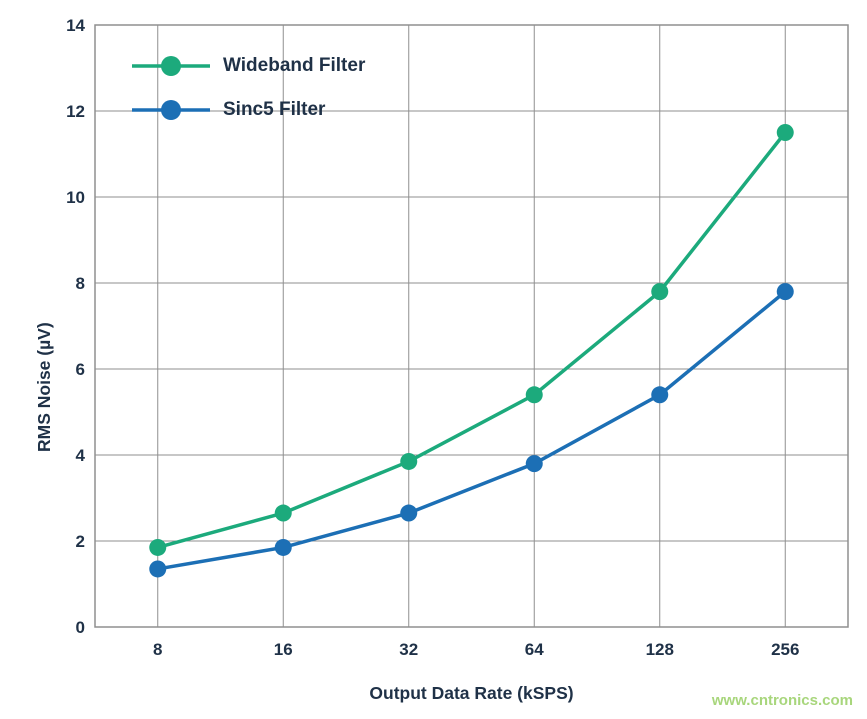 Image resolution: width=867 pixels, height=719 pixels. Describe the element at coordinates (294, 65) in the screenshot. I see `legend-label: Wideband Filter` at that location.